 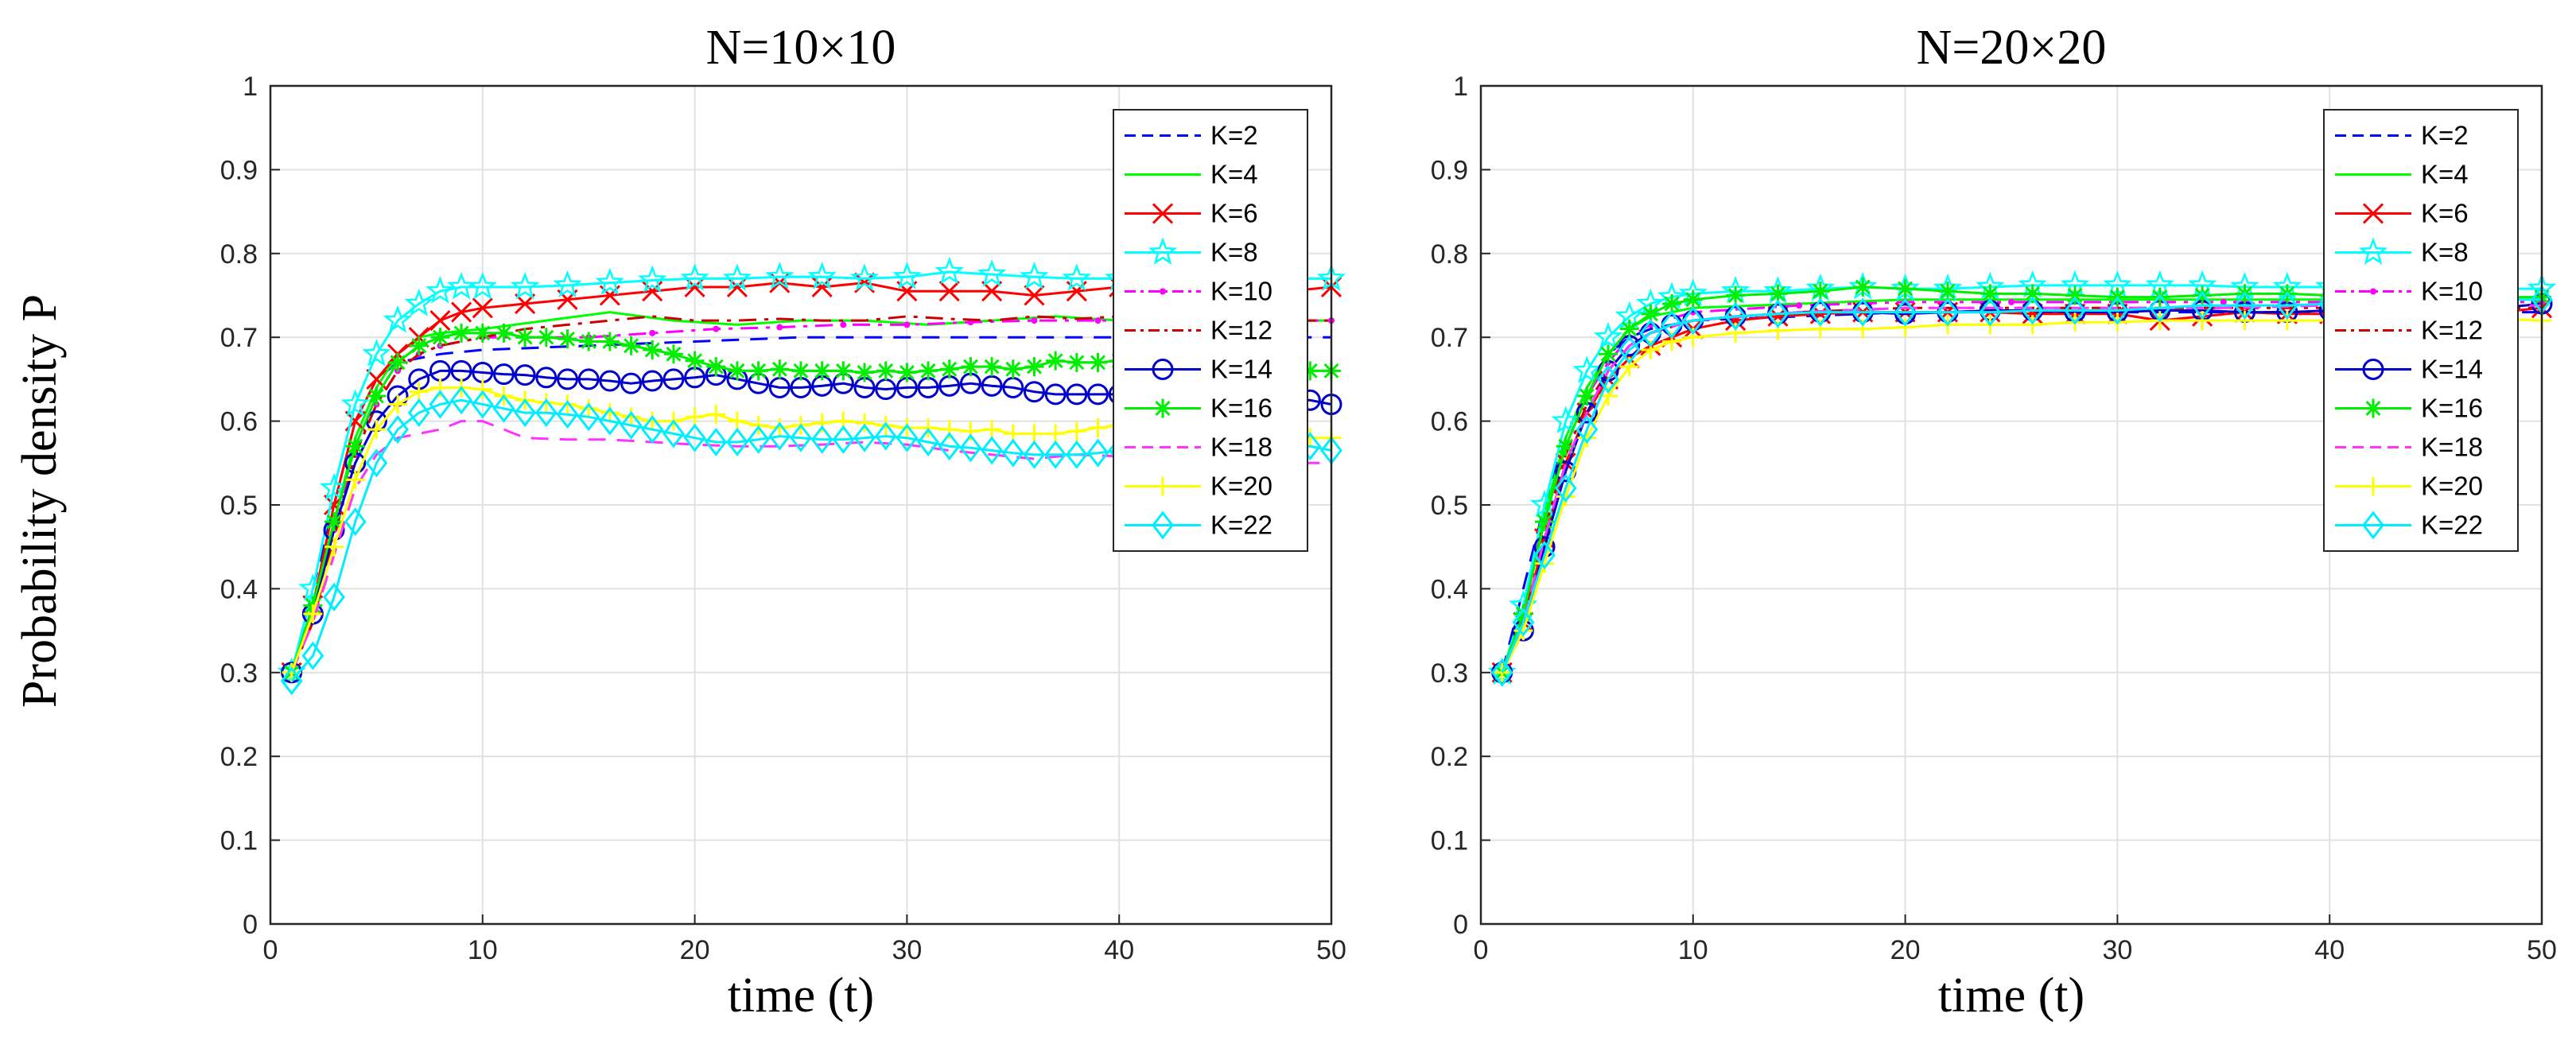 What do you see at coordinates (1449, 506) in the screenshot?
I see `y-tick-label: 0.5` at bounding box center [1449, 506].